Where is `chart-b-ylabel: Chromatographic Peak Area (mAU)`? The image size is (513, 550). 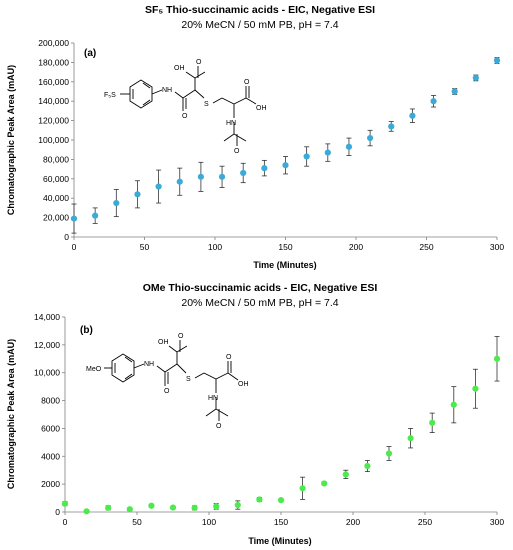
chart-b-ylabel: Chromatographic Peak Area (mAU) is located at coordinates (11, 414).